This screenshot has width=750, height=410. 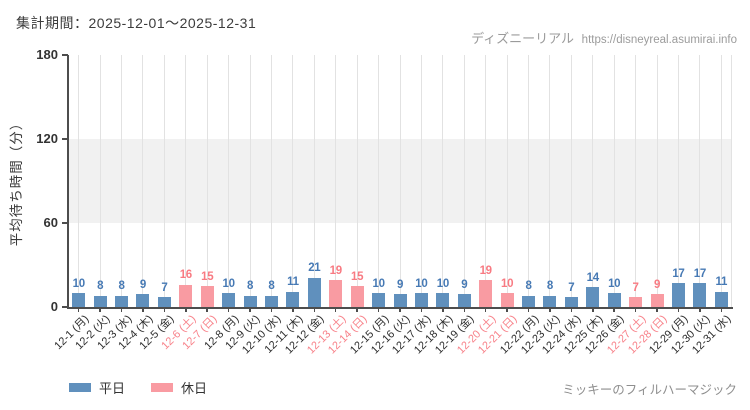 What do you see at coordinates (179, 387) in the screenshot?
I see `legend-item-holiday: 休日` at bounding box center [179, 387].